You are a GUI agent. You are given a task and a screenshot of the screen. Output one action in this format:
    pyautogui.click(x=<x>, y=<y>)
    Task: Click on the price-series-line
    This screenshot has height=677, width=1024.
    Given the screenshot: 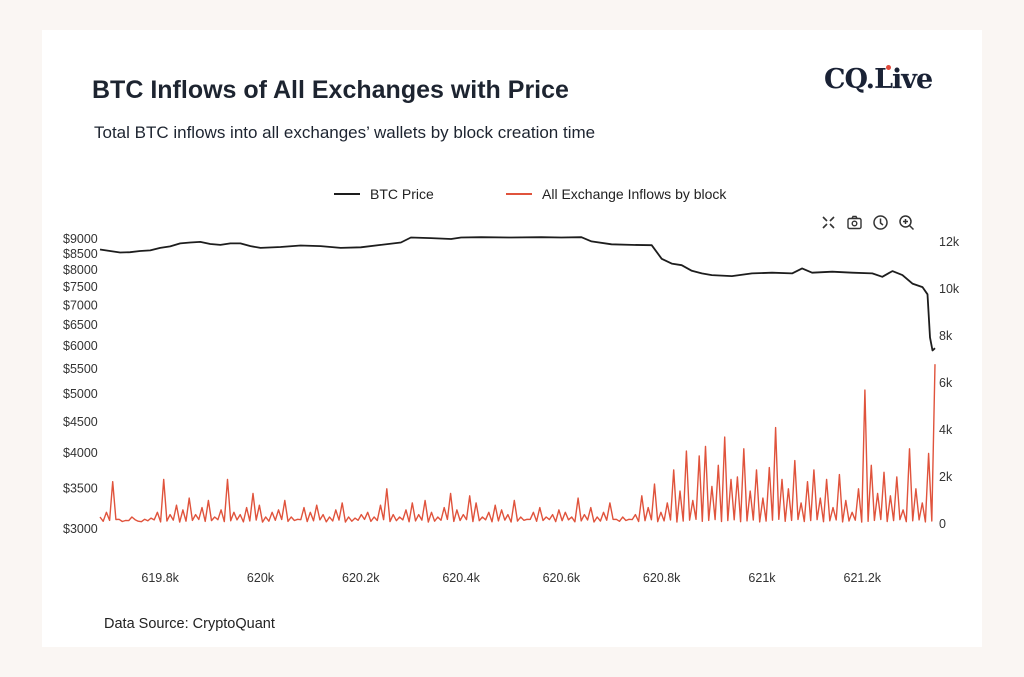 What is the action you would take?
    pyautogui.click(x=517, y=294)
    